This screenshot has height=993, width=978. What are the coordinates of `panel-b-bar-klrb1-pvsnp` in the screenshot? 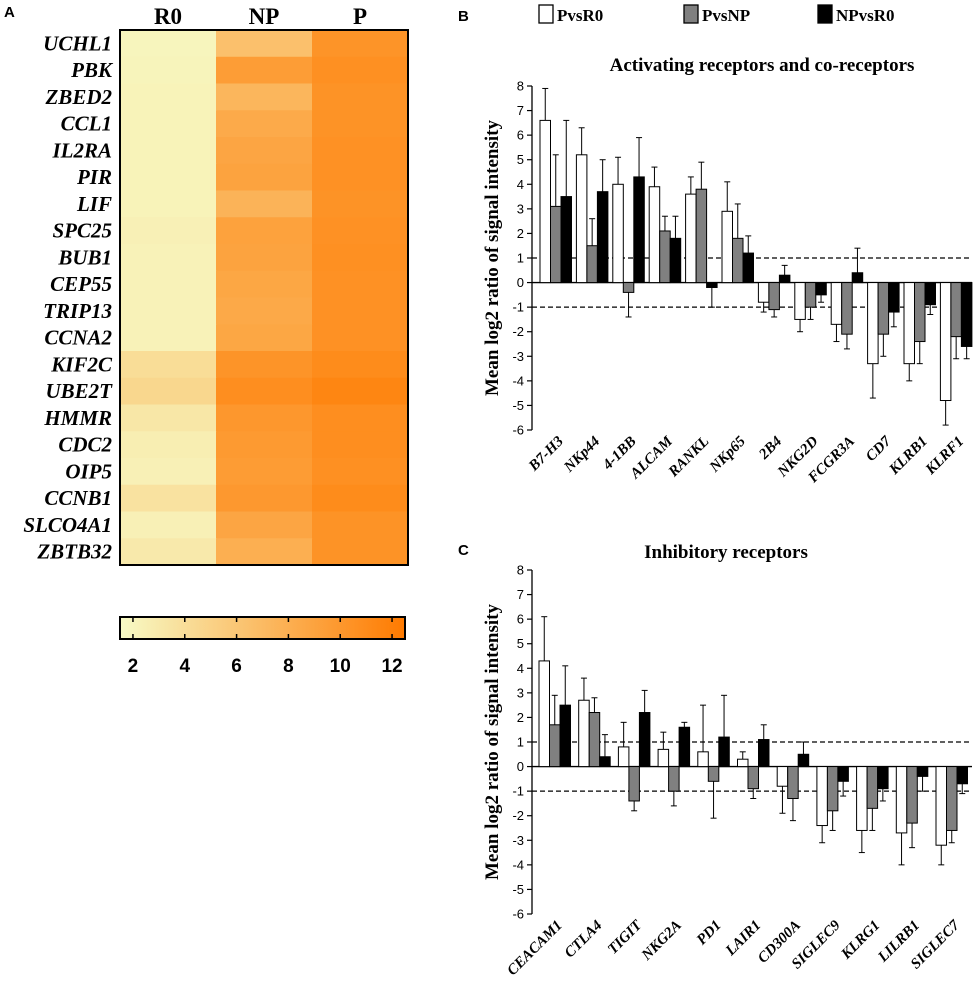 It's located at (920, 312).